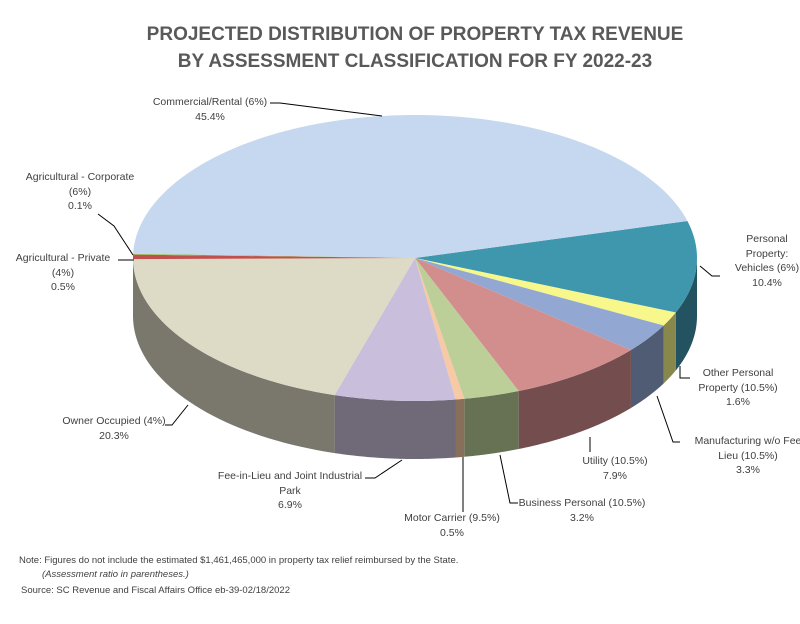 This screenshot has width=800, height=624. I want to click on label-motor-carrier: Motor Carrier (9.5%) 0.5%, so click(452, 525).